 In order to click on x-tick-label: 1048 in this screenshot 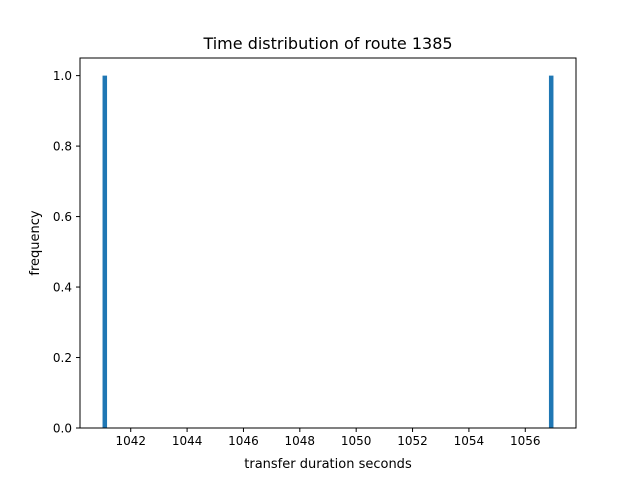, I will do `click(300, 441)`.